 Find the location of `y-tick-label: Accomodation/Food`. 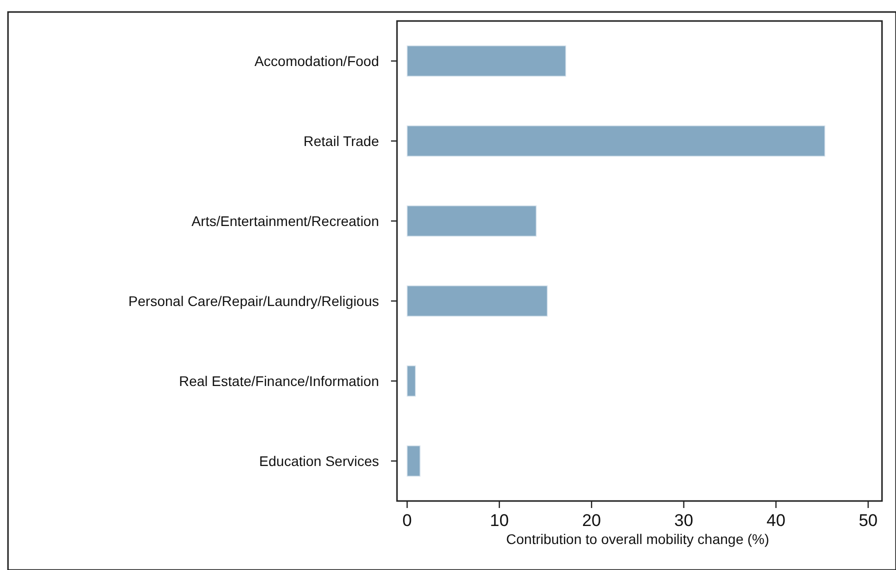

y-tick-label: Accomodation/Food is located at coordinates (316, 60).